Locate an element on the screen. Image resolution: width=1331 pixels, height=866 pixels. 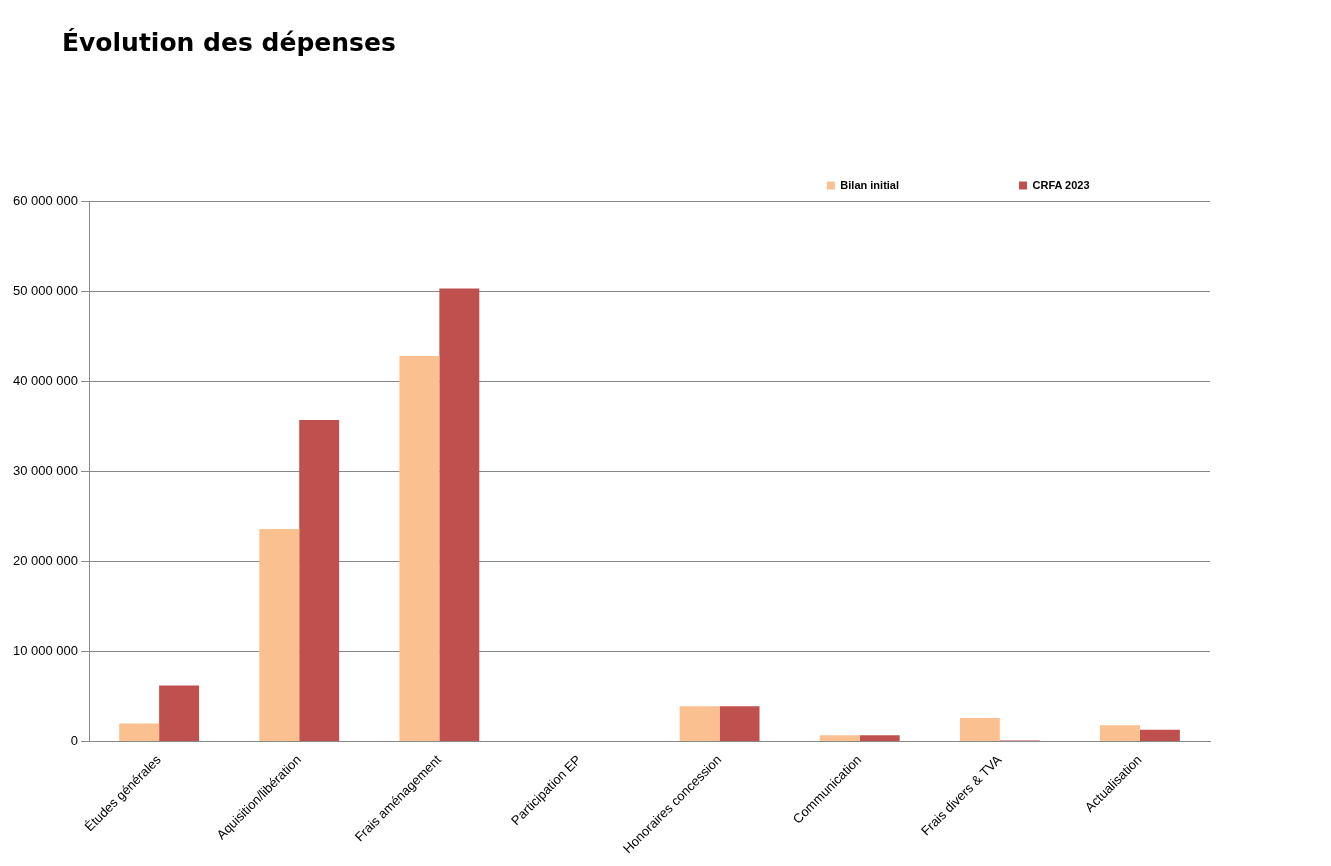
chart-title: Évolution des dépenses is located at coordinates (229, 42).